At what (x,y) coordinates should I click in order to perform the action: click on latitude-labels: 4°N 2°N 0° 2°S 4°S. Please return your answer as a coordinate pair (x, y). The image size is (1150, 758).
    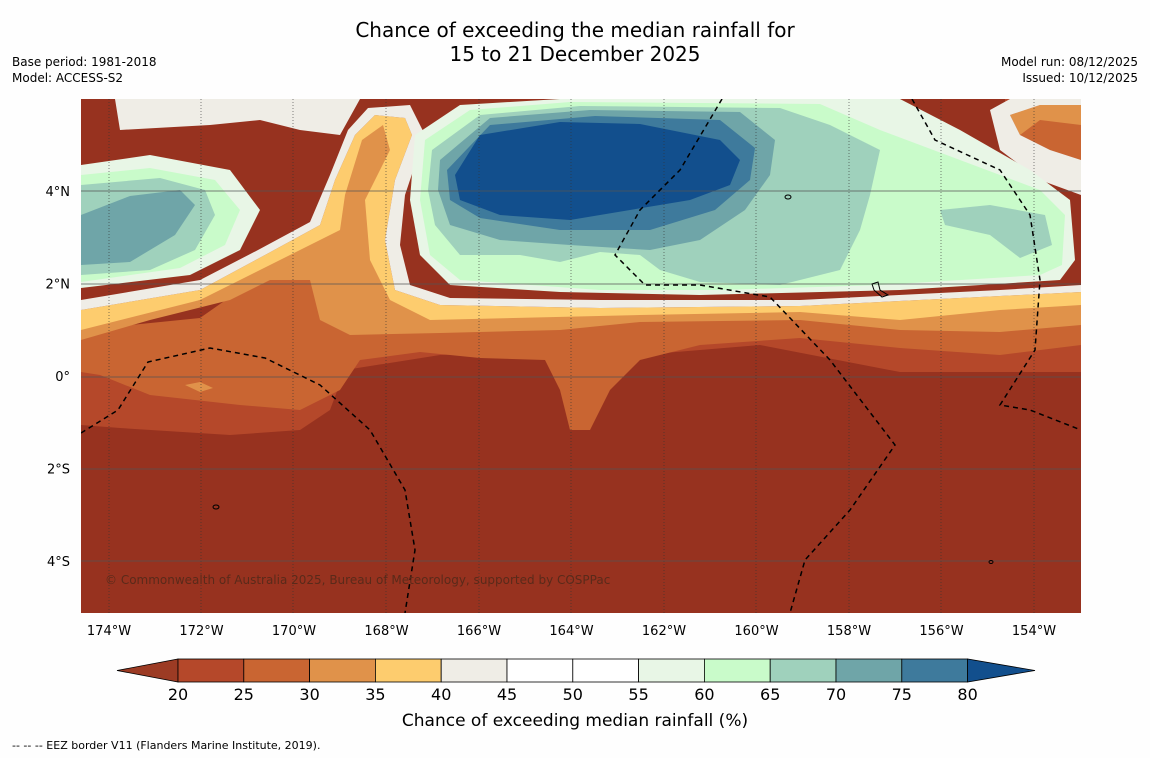
    Looking at the image, I should click on (58, 377).